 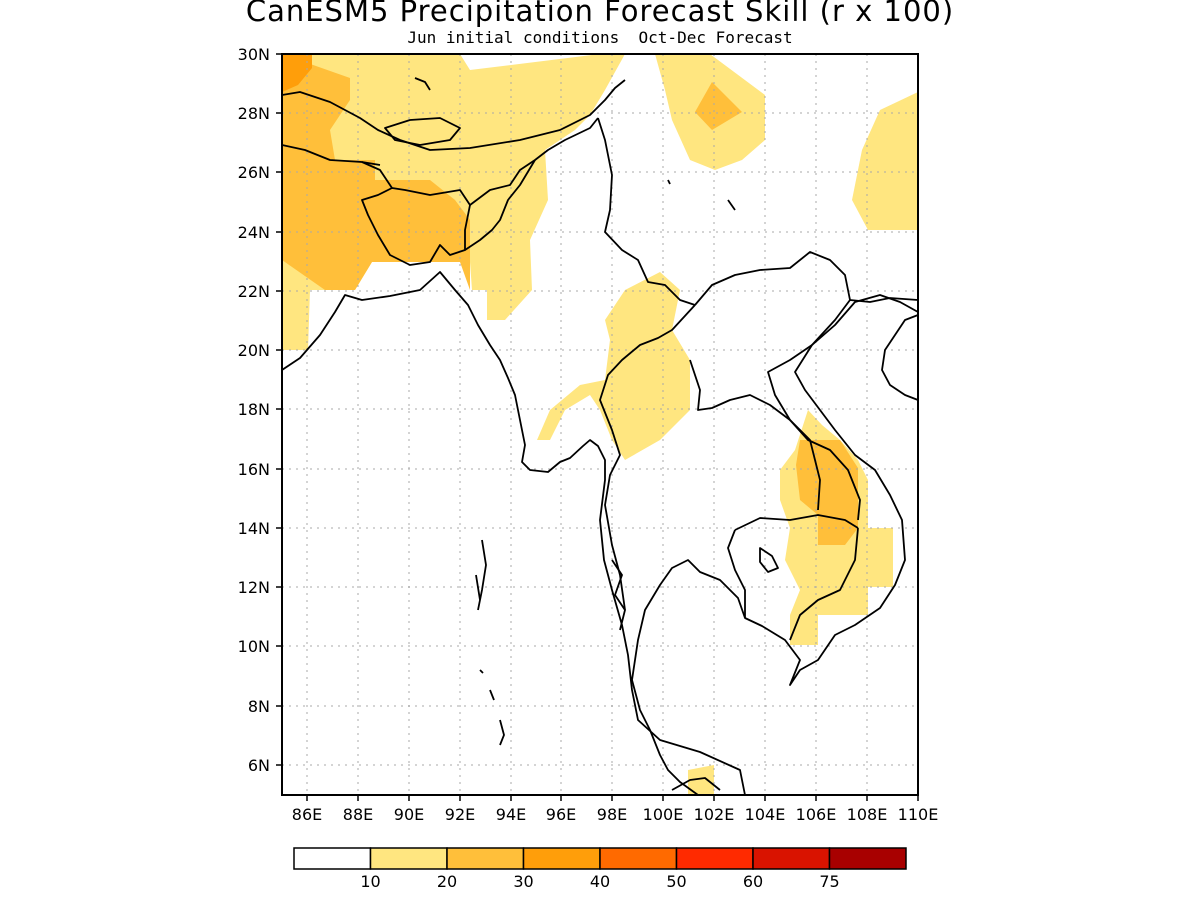 I want to click on colorbar, so click(x=600, y=858).